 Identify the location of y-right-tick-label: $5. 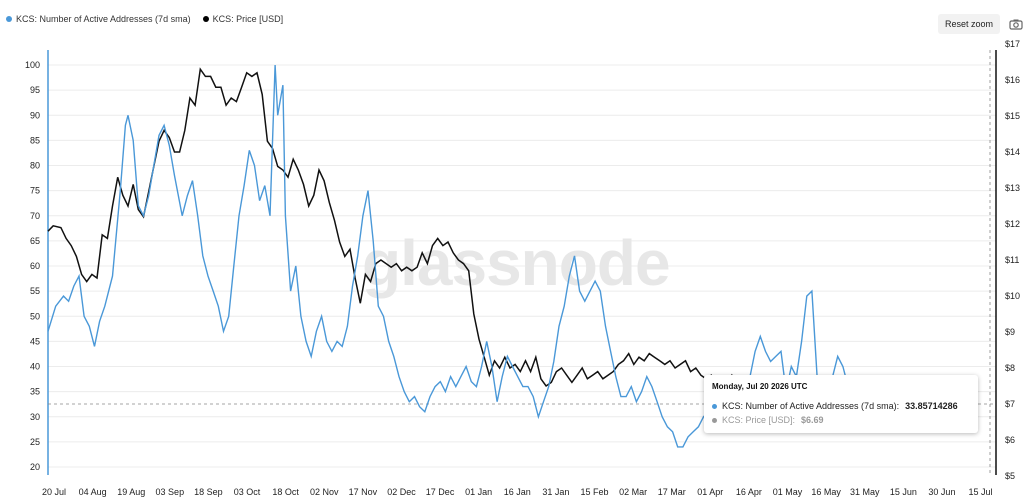
(1010, 476).